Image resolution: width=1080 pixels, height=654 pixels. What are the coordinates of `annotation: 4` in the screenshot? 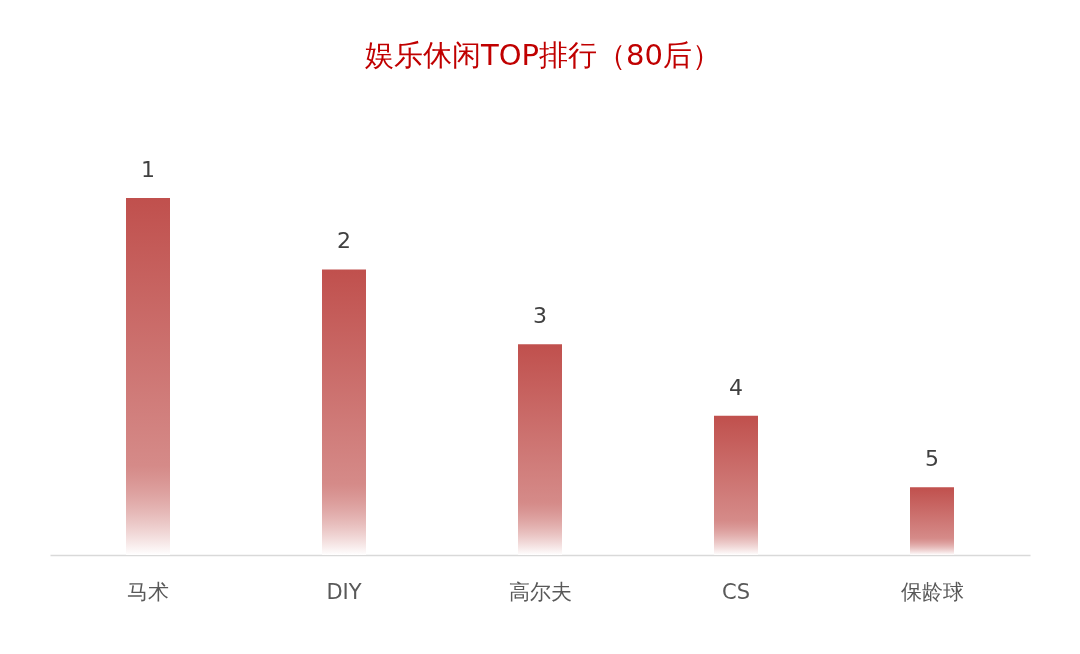 It's located at (736, 387).